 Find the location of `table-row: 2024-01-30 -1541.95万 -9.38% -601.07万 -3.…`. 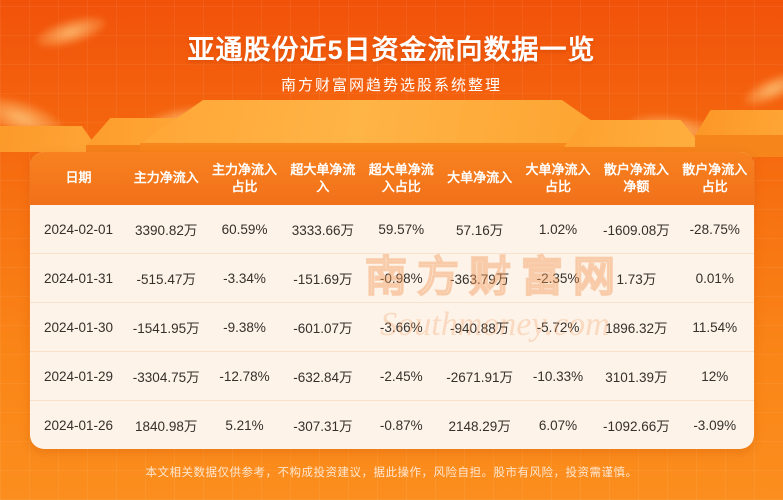

table-row: 2024-01-30 -1541.95万 -9.38% -601.07万 -3.… is located at coordinates (392, 327).